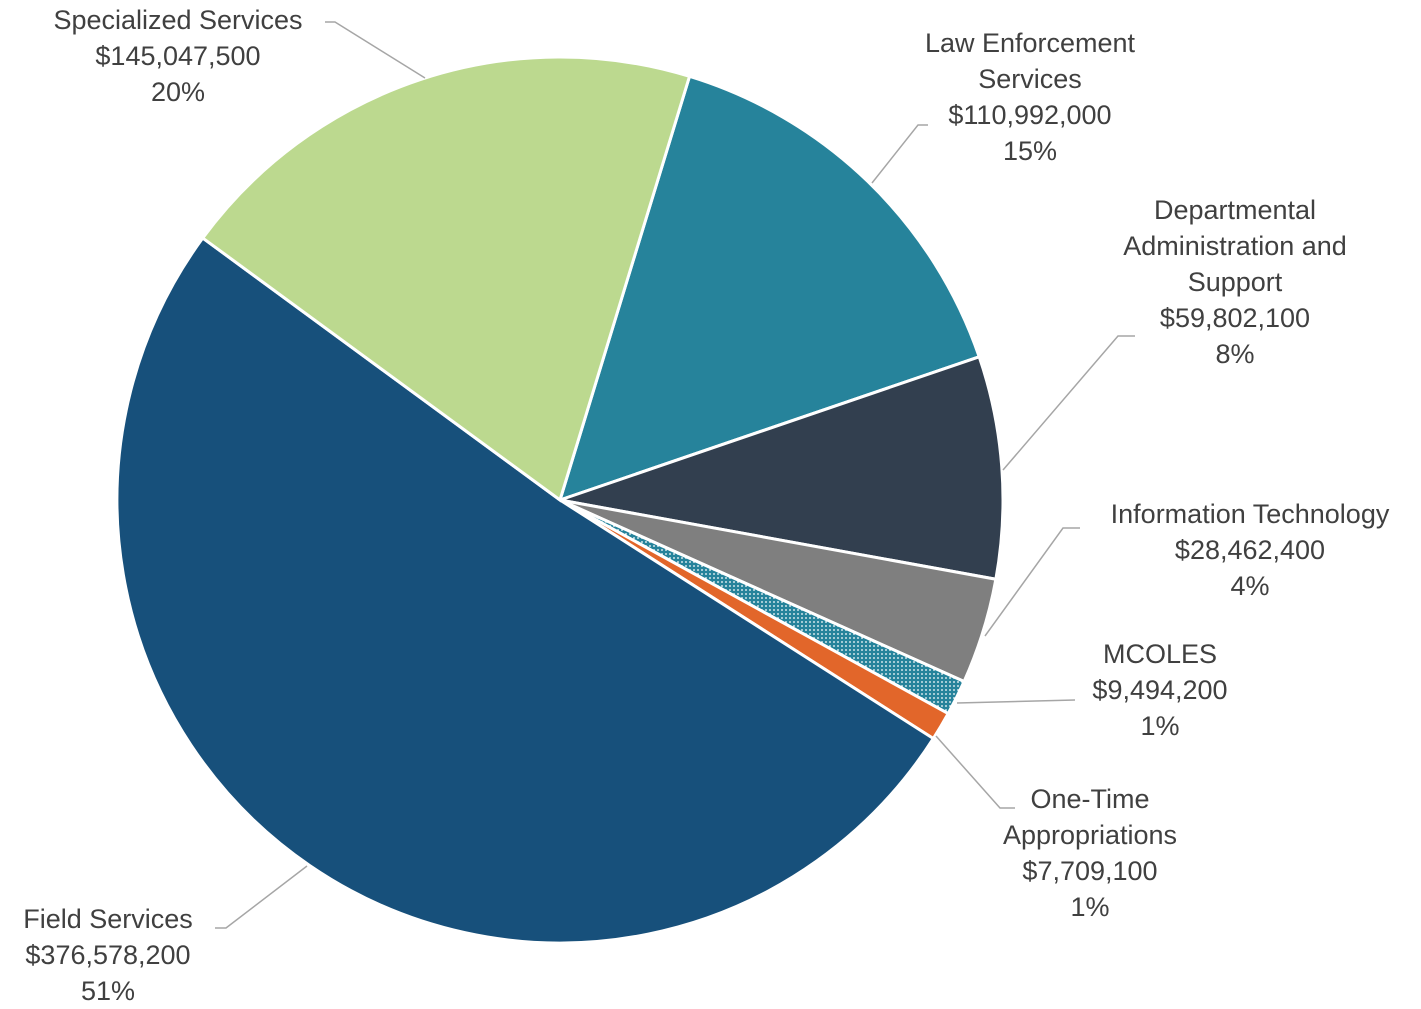  Describe the element at coordinates (1250, 514) in the screenshot. I see `slice-name: Information Technology` at that location.